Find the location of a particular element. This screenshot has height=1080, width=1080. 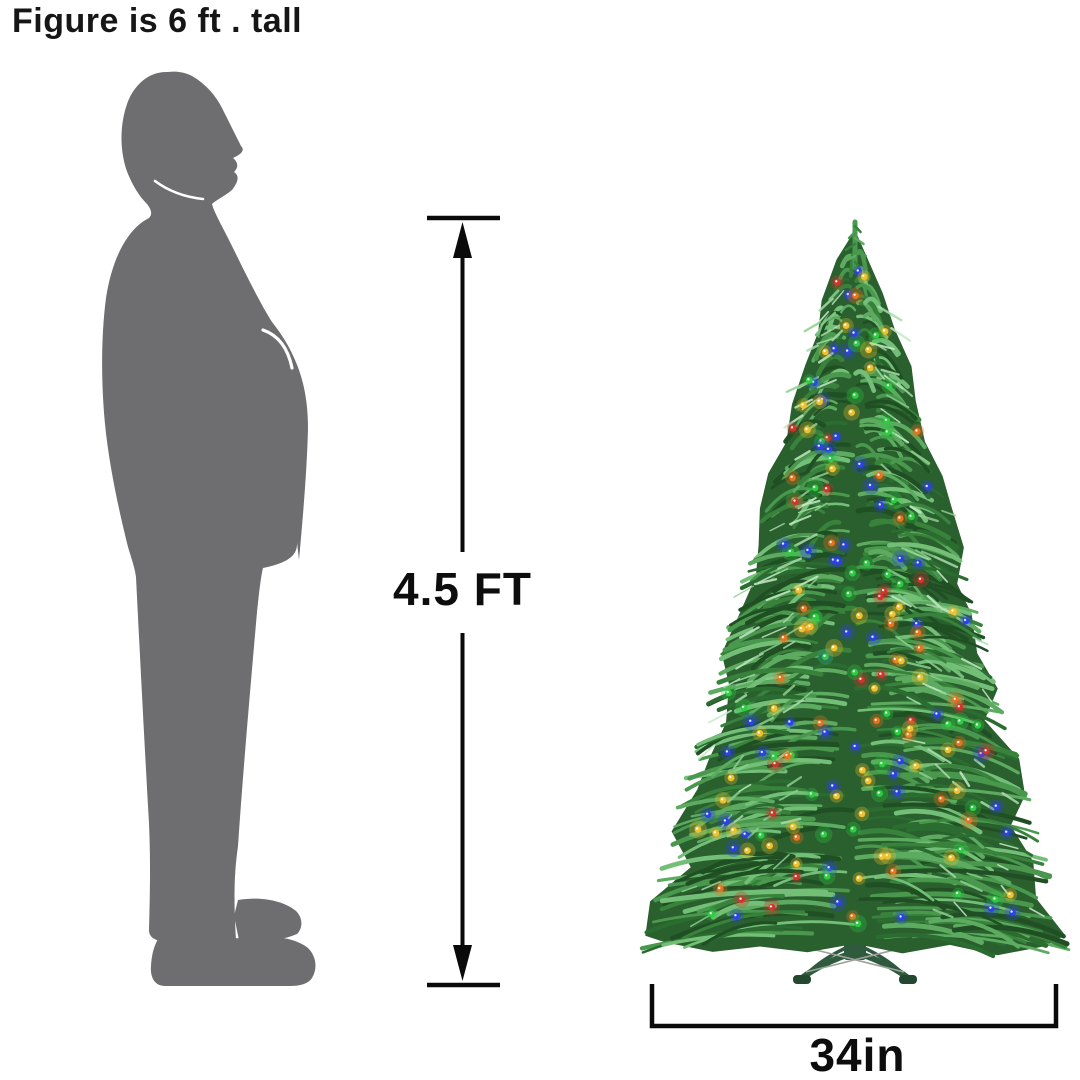

person-far-shoe-shape is located at coordinates (268, 921).